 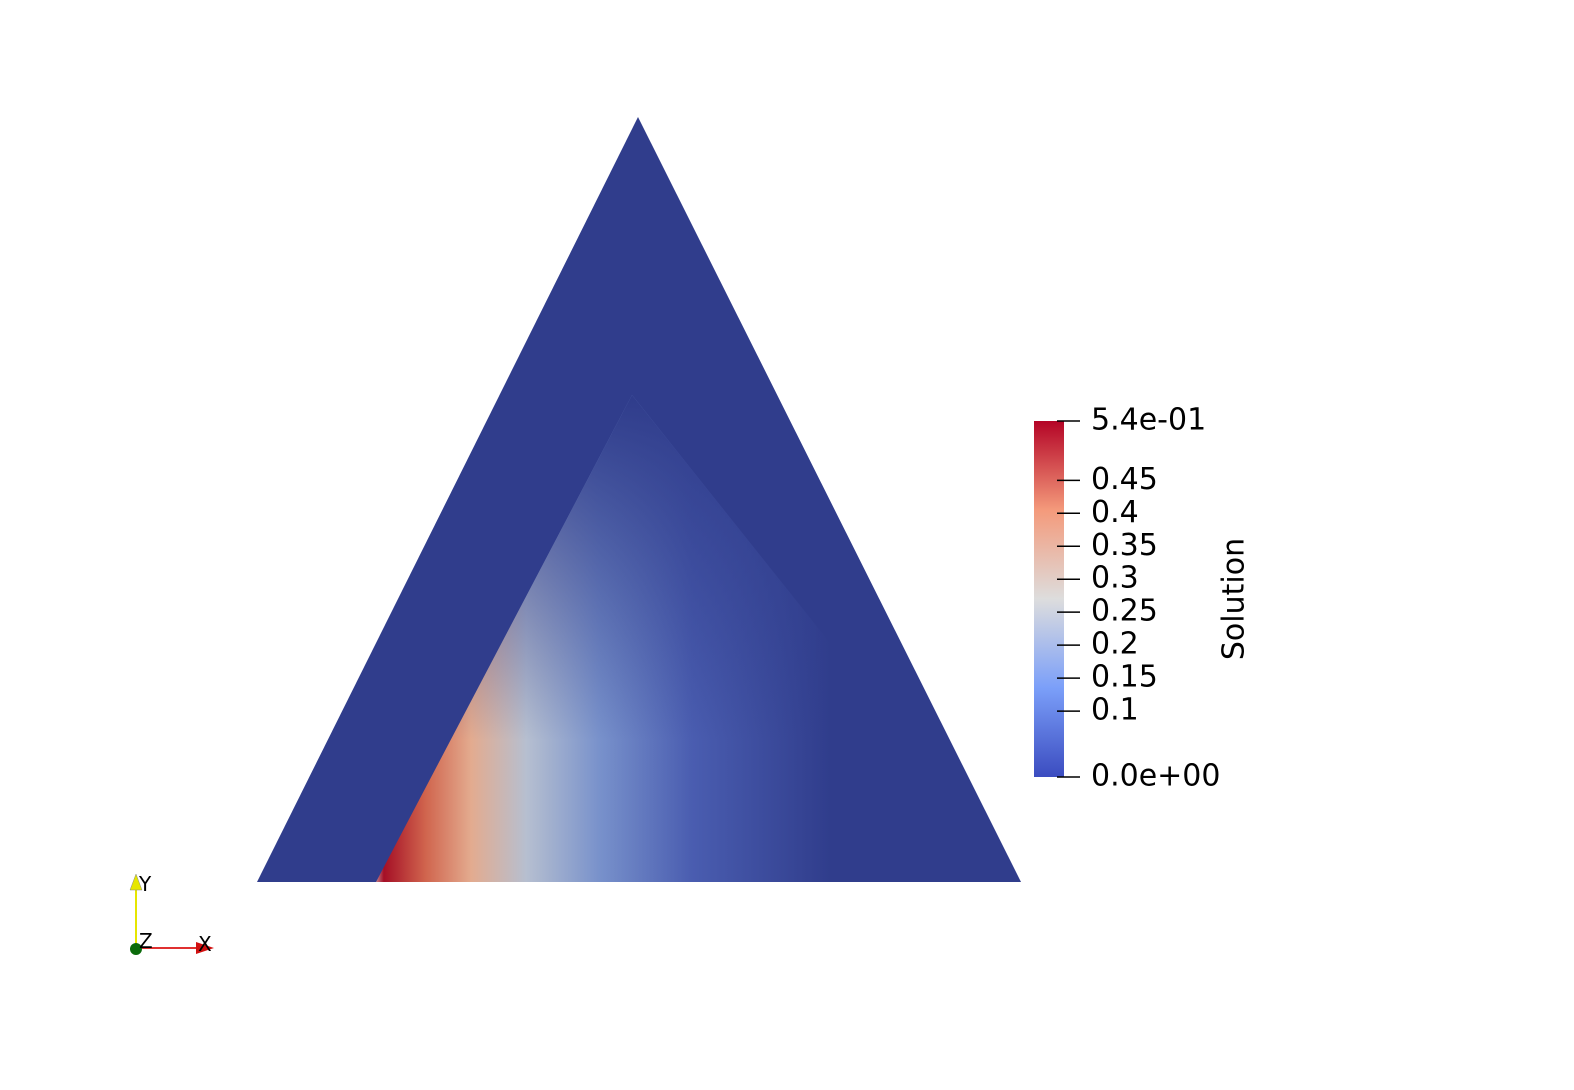 I want to click on tick-label: 0.4, so click(x=1115, y=512).